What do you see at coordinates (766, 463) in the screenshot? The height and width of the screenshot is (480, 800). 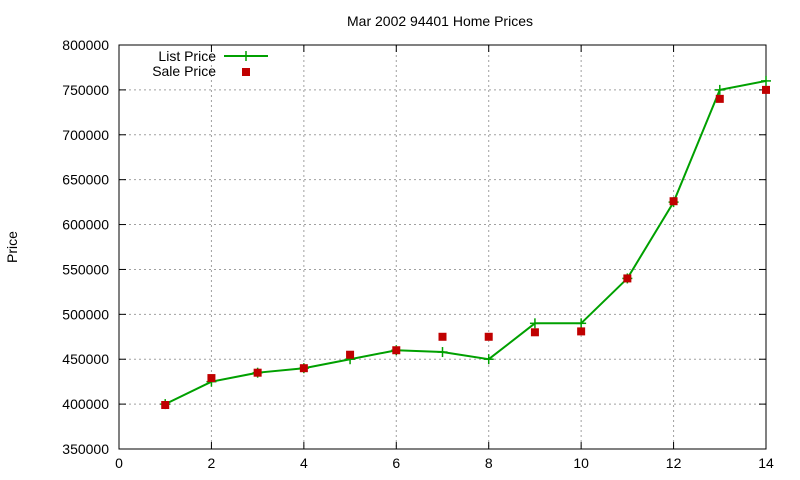 I see `x-tick-label: 14` at bounding box center [766, 463].